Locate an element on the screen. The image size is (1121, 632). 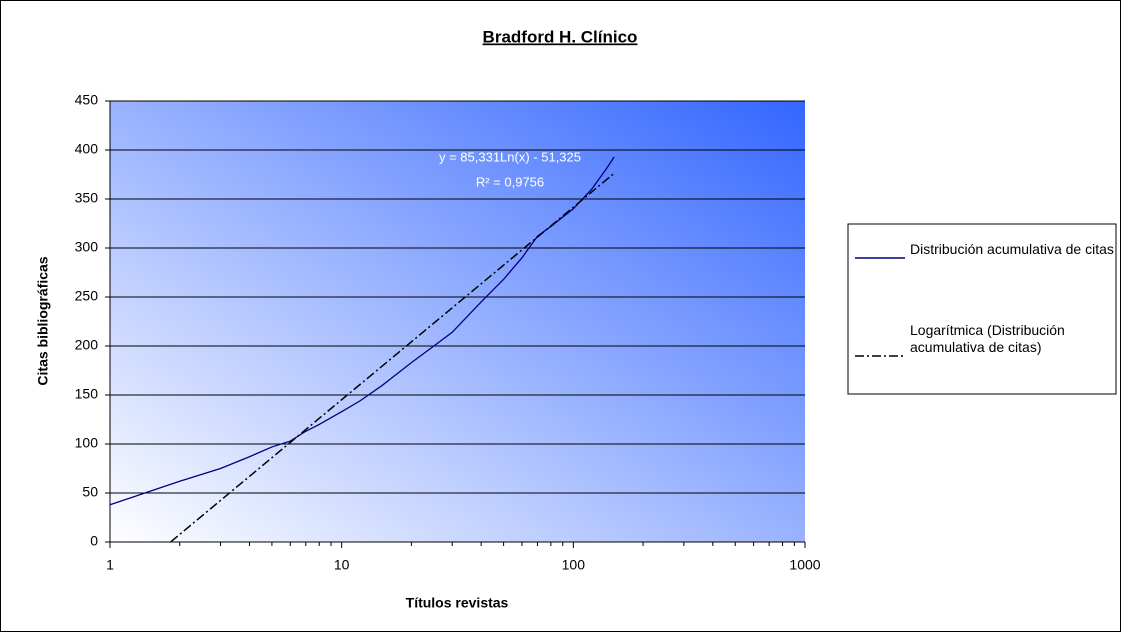
y-tick-label: 100 is located at coordinates (87, 443).